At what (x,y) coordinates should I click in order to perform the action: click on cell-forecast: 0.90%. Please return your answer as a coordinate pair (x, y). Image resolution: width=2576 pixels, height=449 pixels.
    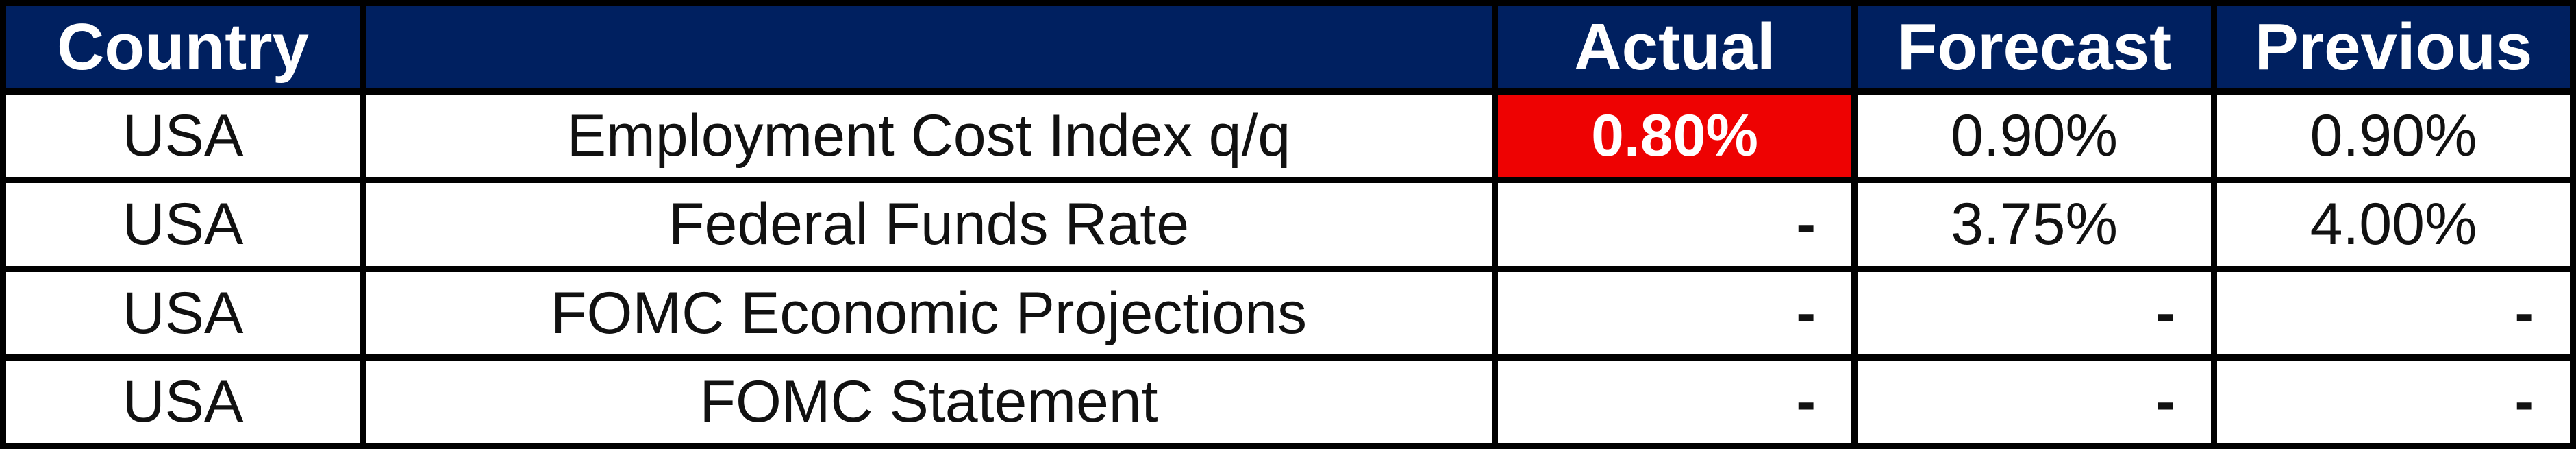
    Looking at the image, I should click on (2034, 136).